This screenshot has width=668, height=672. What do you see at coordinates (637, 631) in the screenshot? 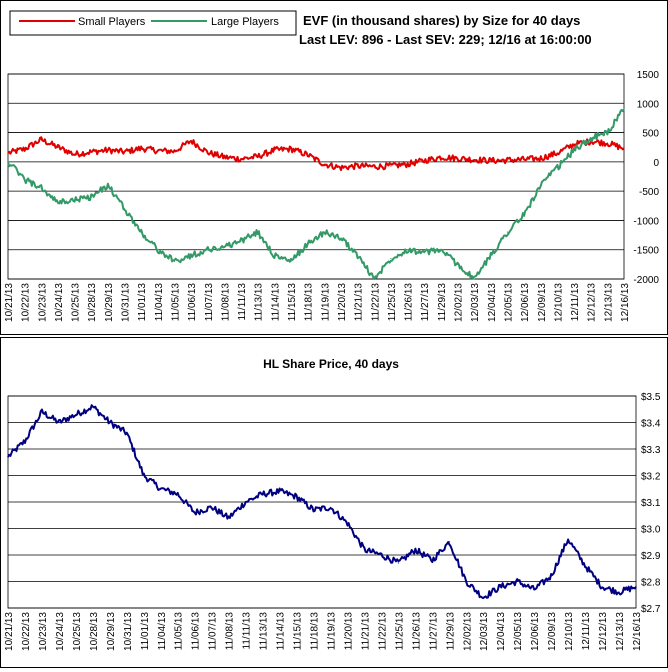
I see `x-tick-label: 12/16/13` at bounding box center [637, 631].